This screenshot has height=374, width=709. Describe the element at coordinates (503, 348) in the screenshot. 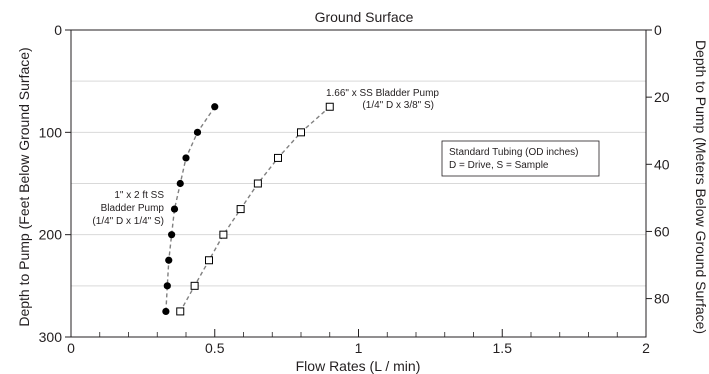

I see `x-tick-label: 1.5` at that location.